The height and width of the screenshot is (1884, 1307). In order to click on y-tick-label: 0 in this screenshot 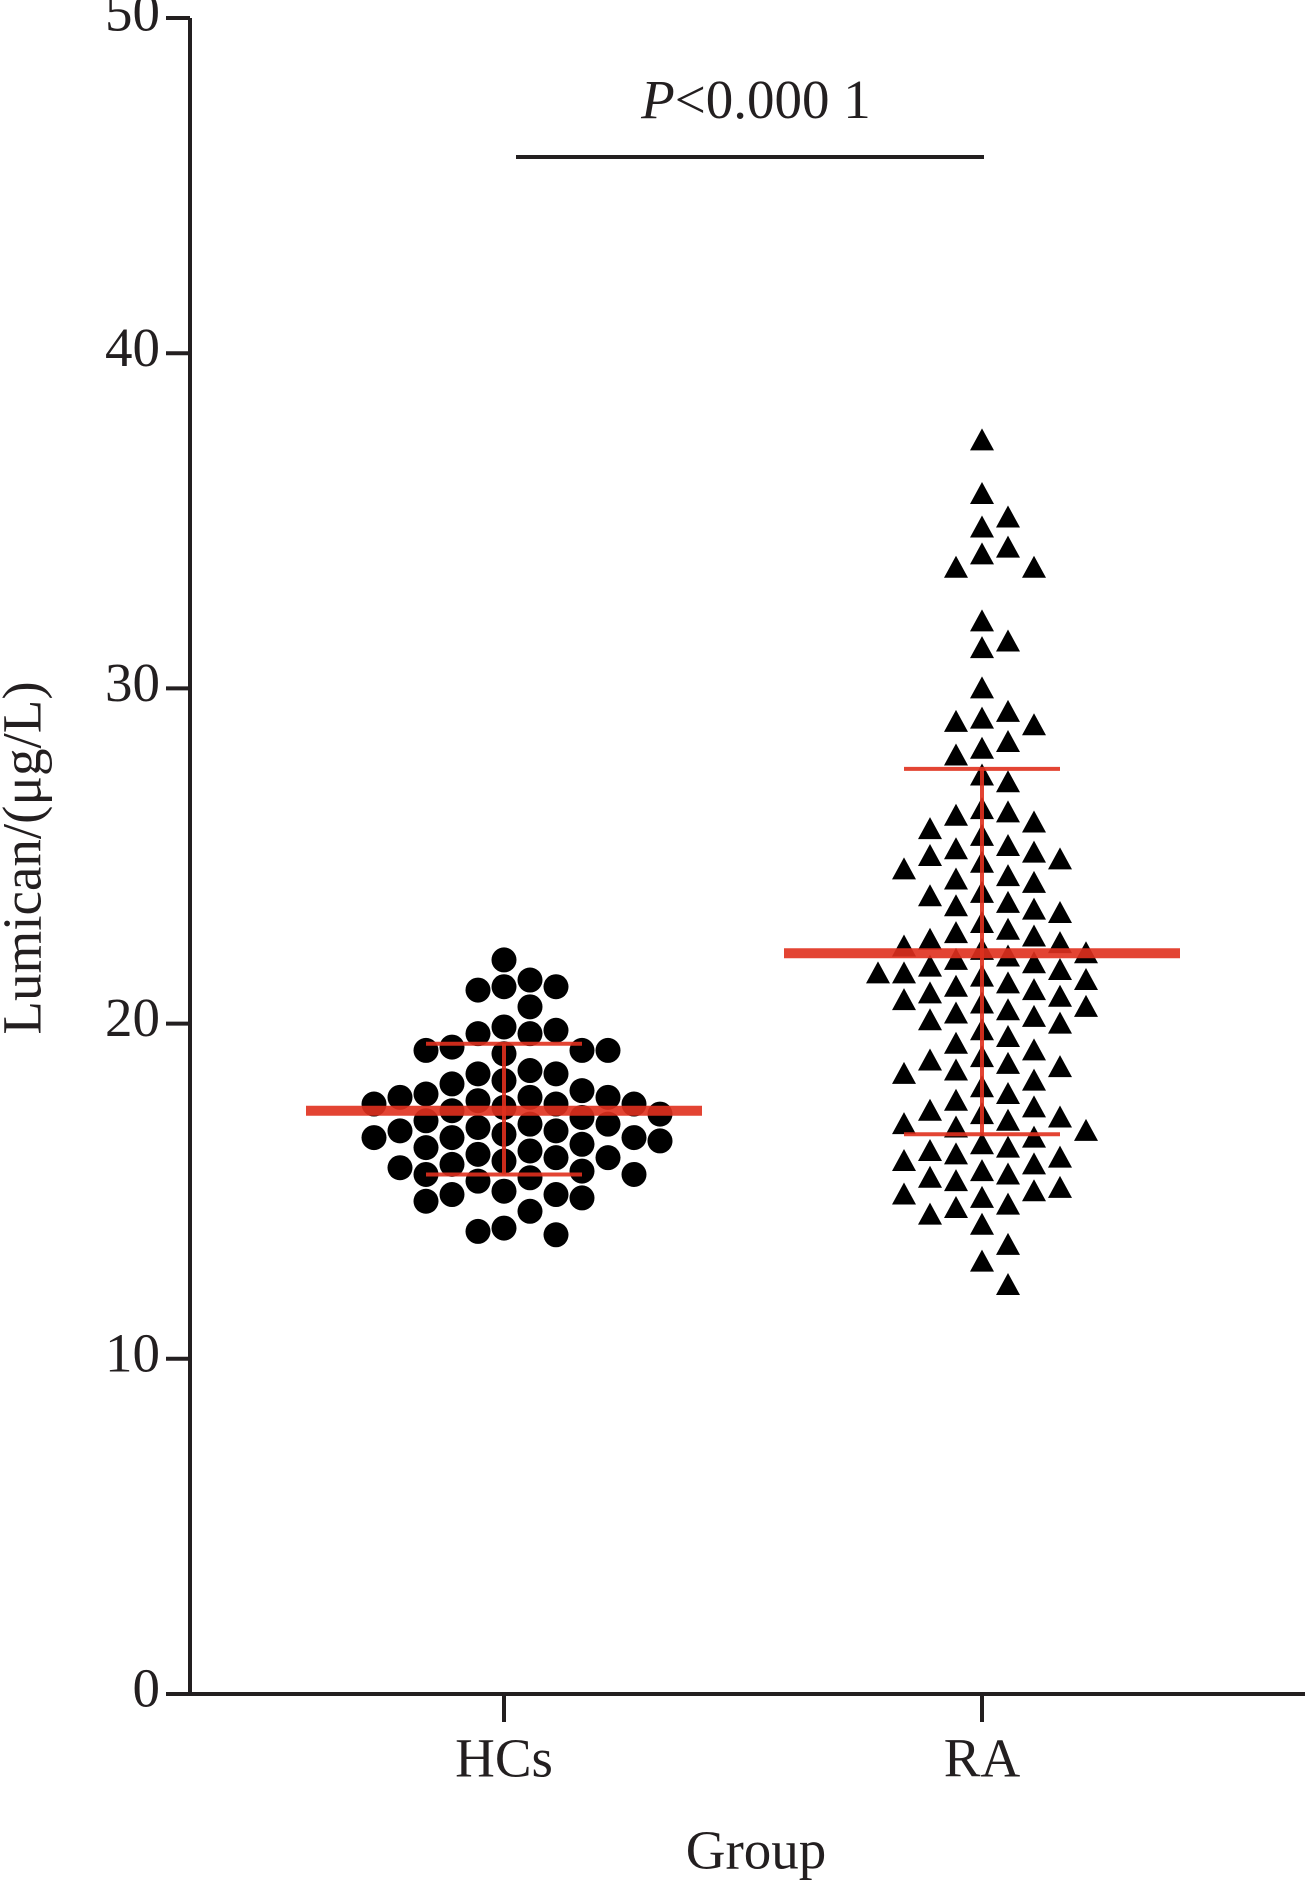, I will do `click(147, 1688)`.